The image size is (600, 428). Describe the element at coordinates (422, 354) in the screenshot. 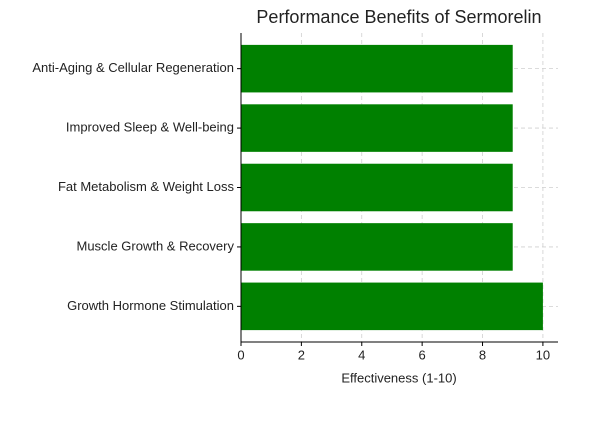

I see `x-tick-label: 6` at that location.